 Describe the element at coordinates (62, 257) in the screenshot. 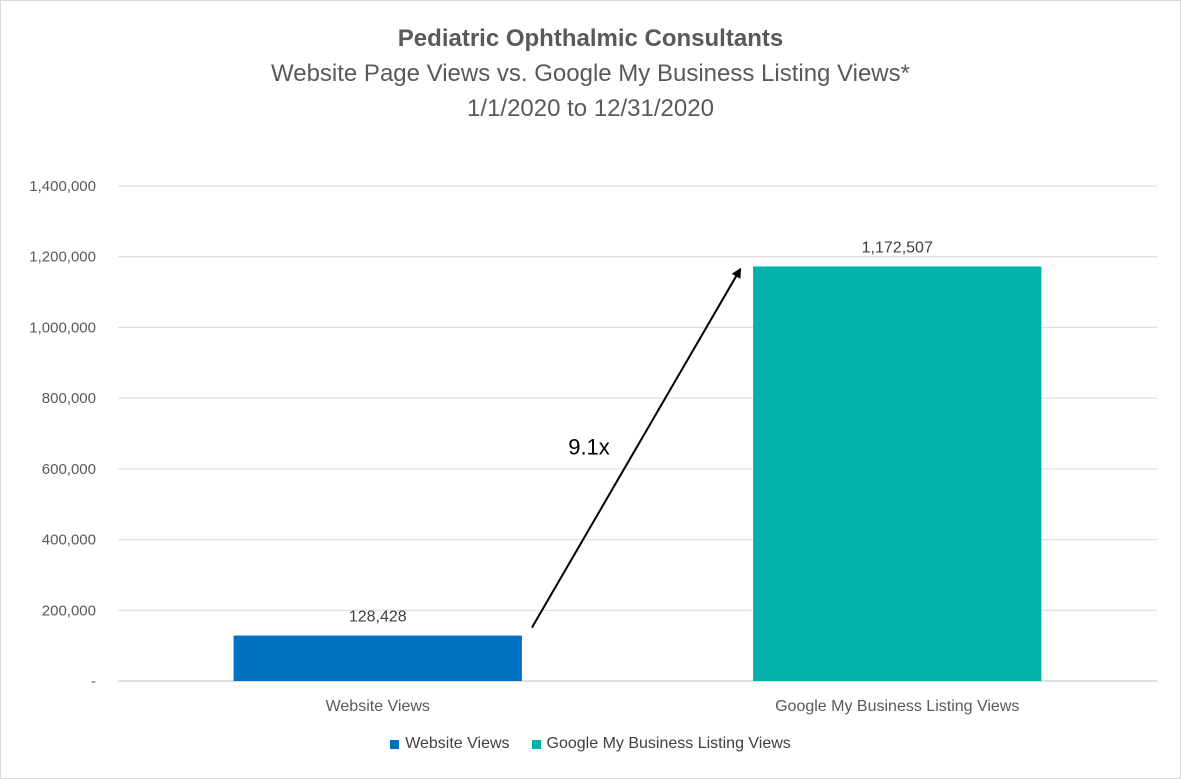

I see `y-tick-label: 1,200,000` at that location.